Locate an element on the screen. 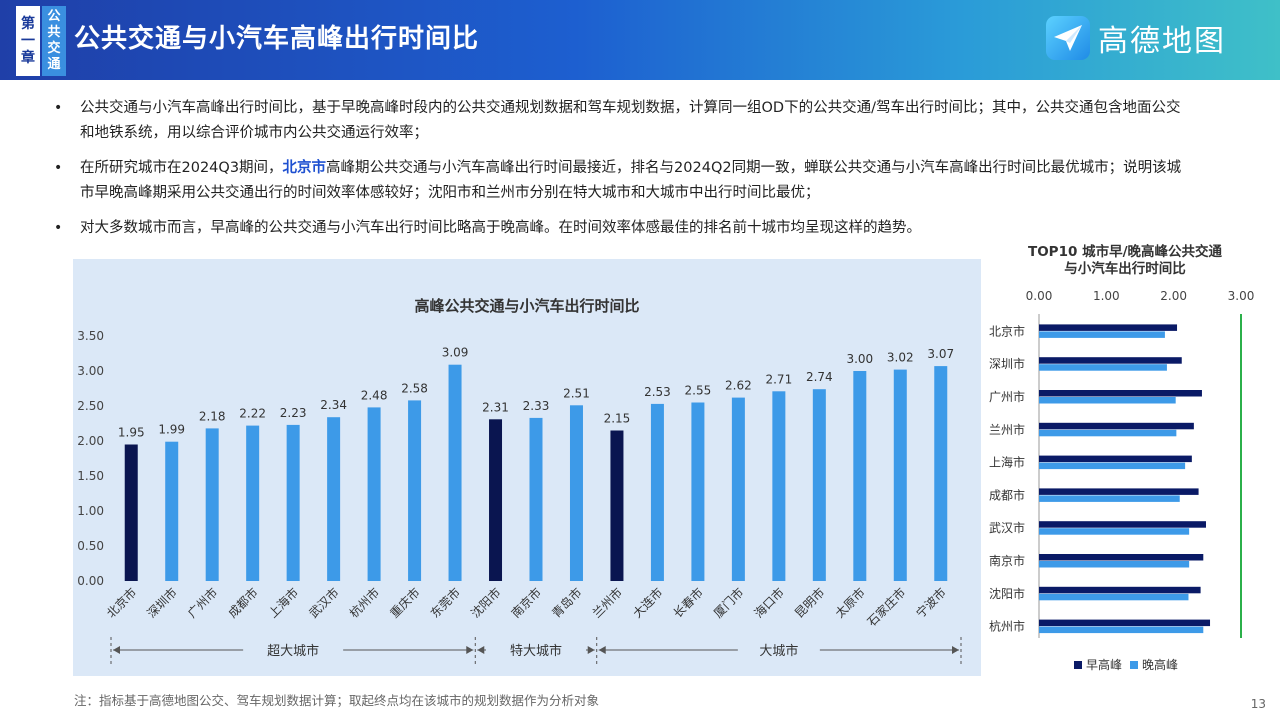  x-tick-label: 兰州市 is located at coordinates (607, 603).